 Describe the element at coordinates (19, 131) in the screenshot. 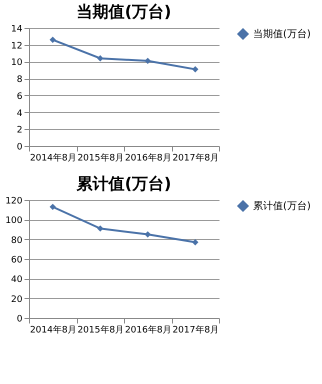

I see `y-tick-label: 2` at that location.